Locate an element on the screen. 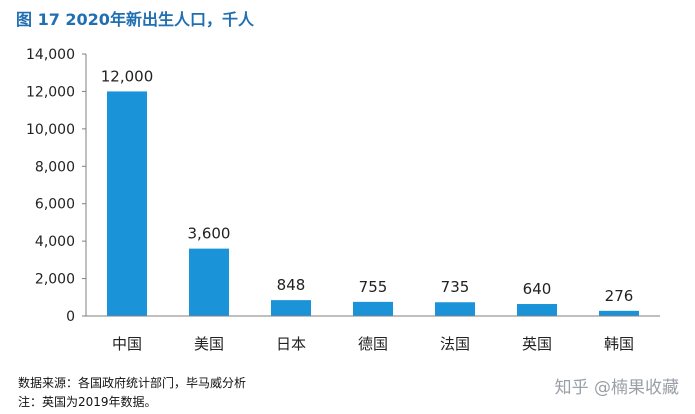  category-label: 法国 is located at coordinates (455, 344).